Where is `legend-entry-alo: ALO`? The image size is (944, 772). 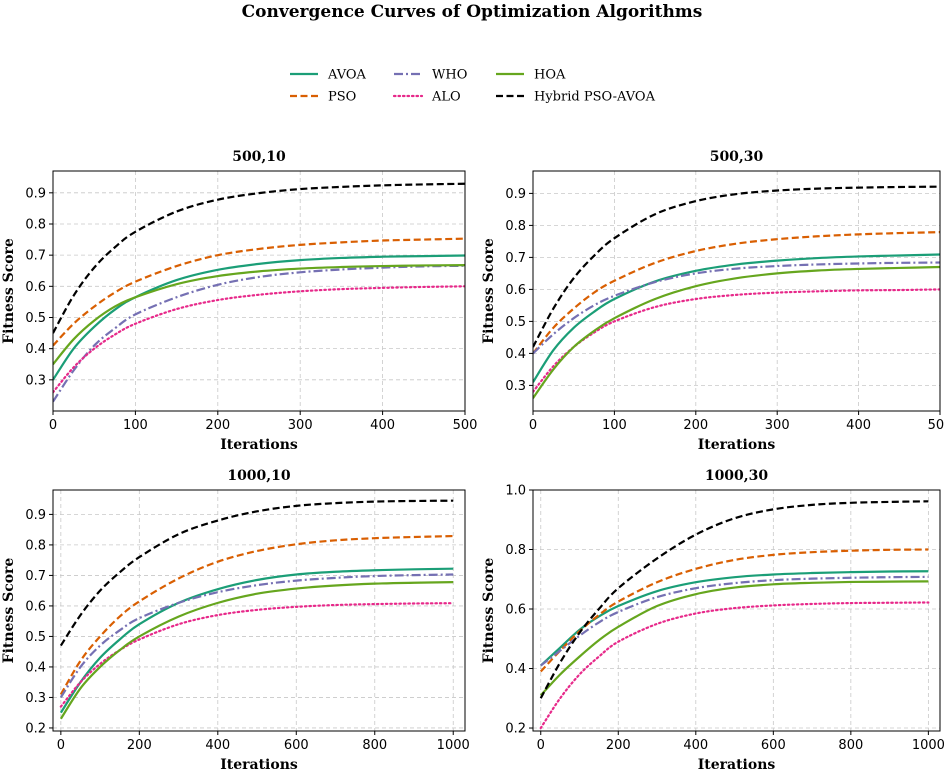
legend-entry-alo: ALO is located at coordinates (426, 97).